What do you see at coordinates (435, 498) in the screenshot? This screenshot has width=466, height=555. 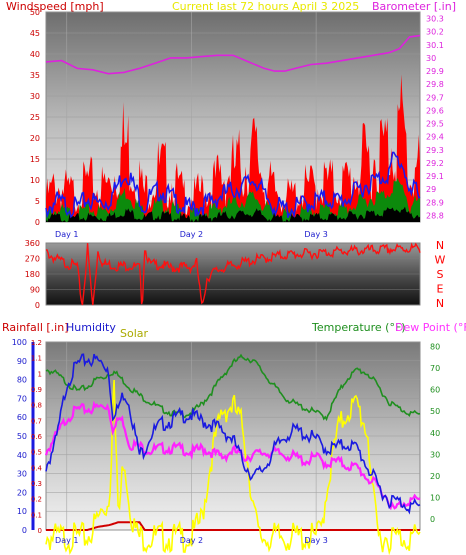 I see `temperature-tick-label: 10` at bounding box center [435, 498].